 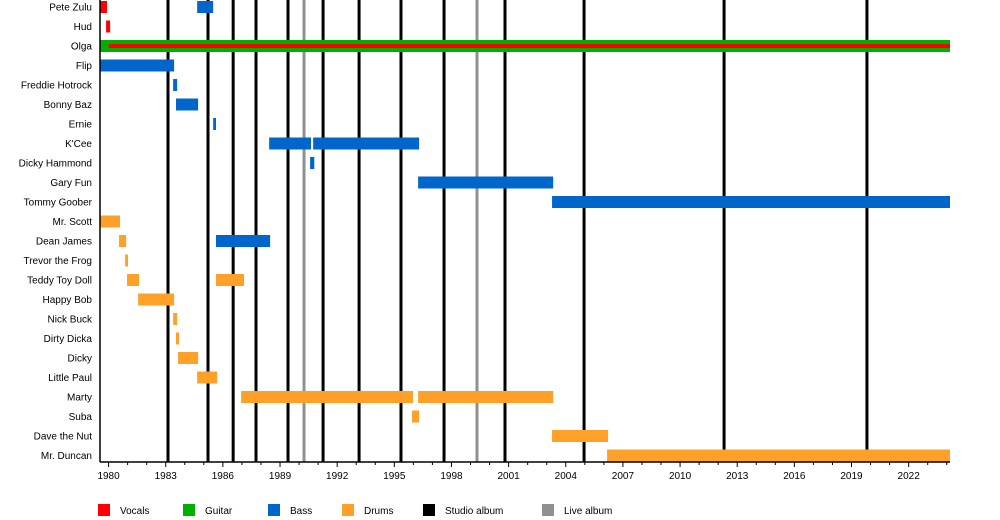 What do you see at coordinates (566, 476) in the screenshot?
I see `tick-label: 2004` at bounding box center [566, 476].